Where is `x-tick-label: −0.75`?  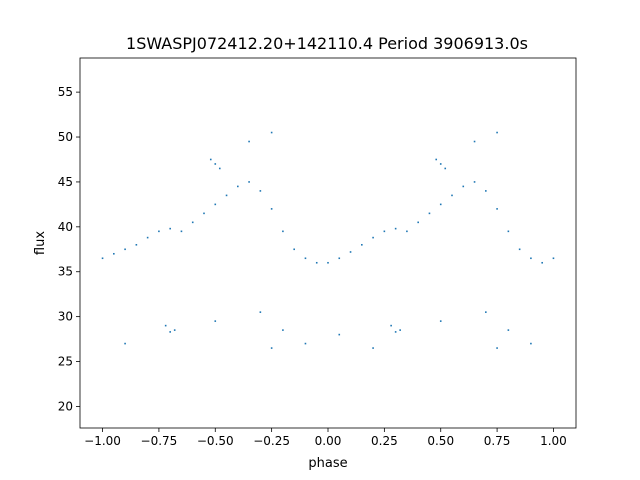 x-tick-label: −0.75 is located at coordinates (159, 441).